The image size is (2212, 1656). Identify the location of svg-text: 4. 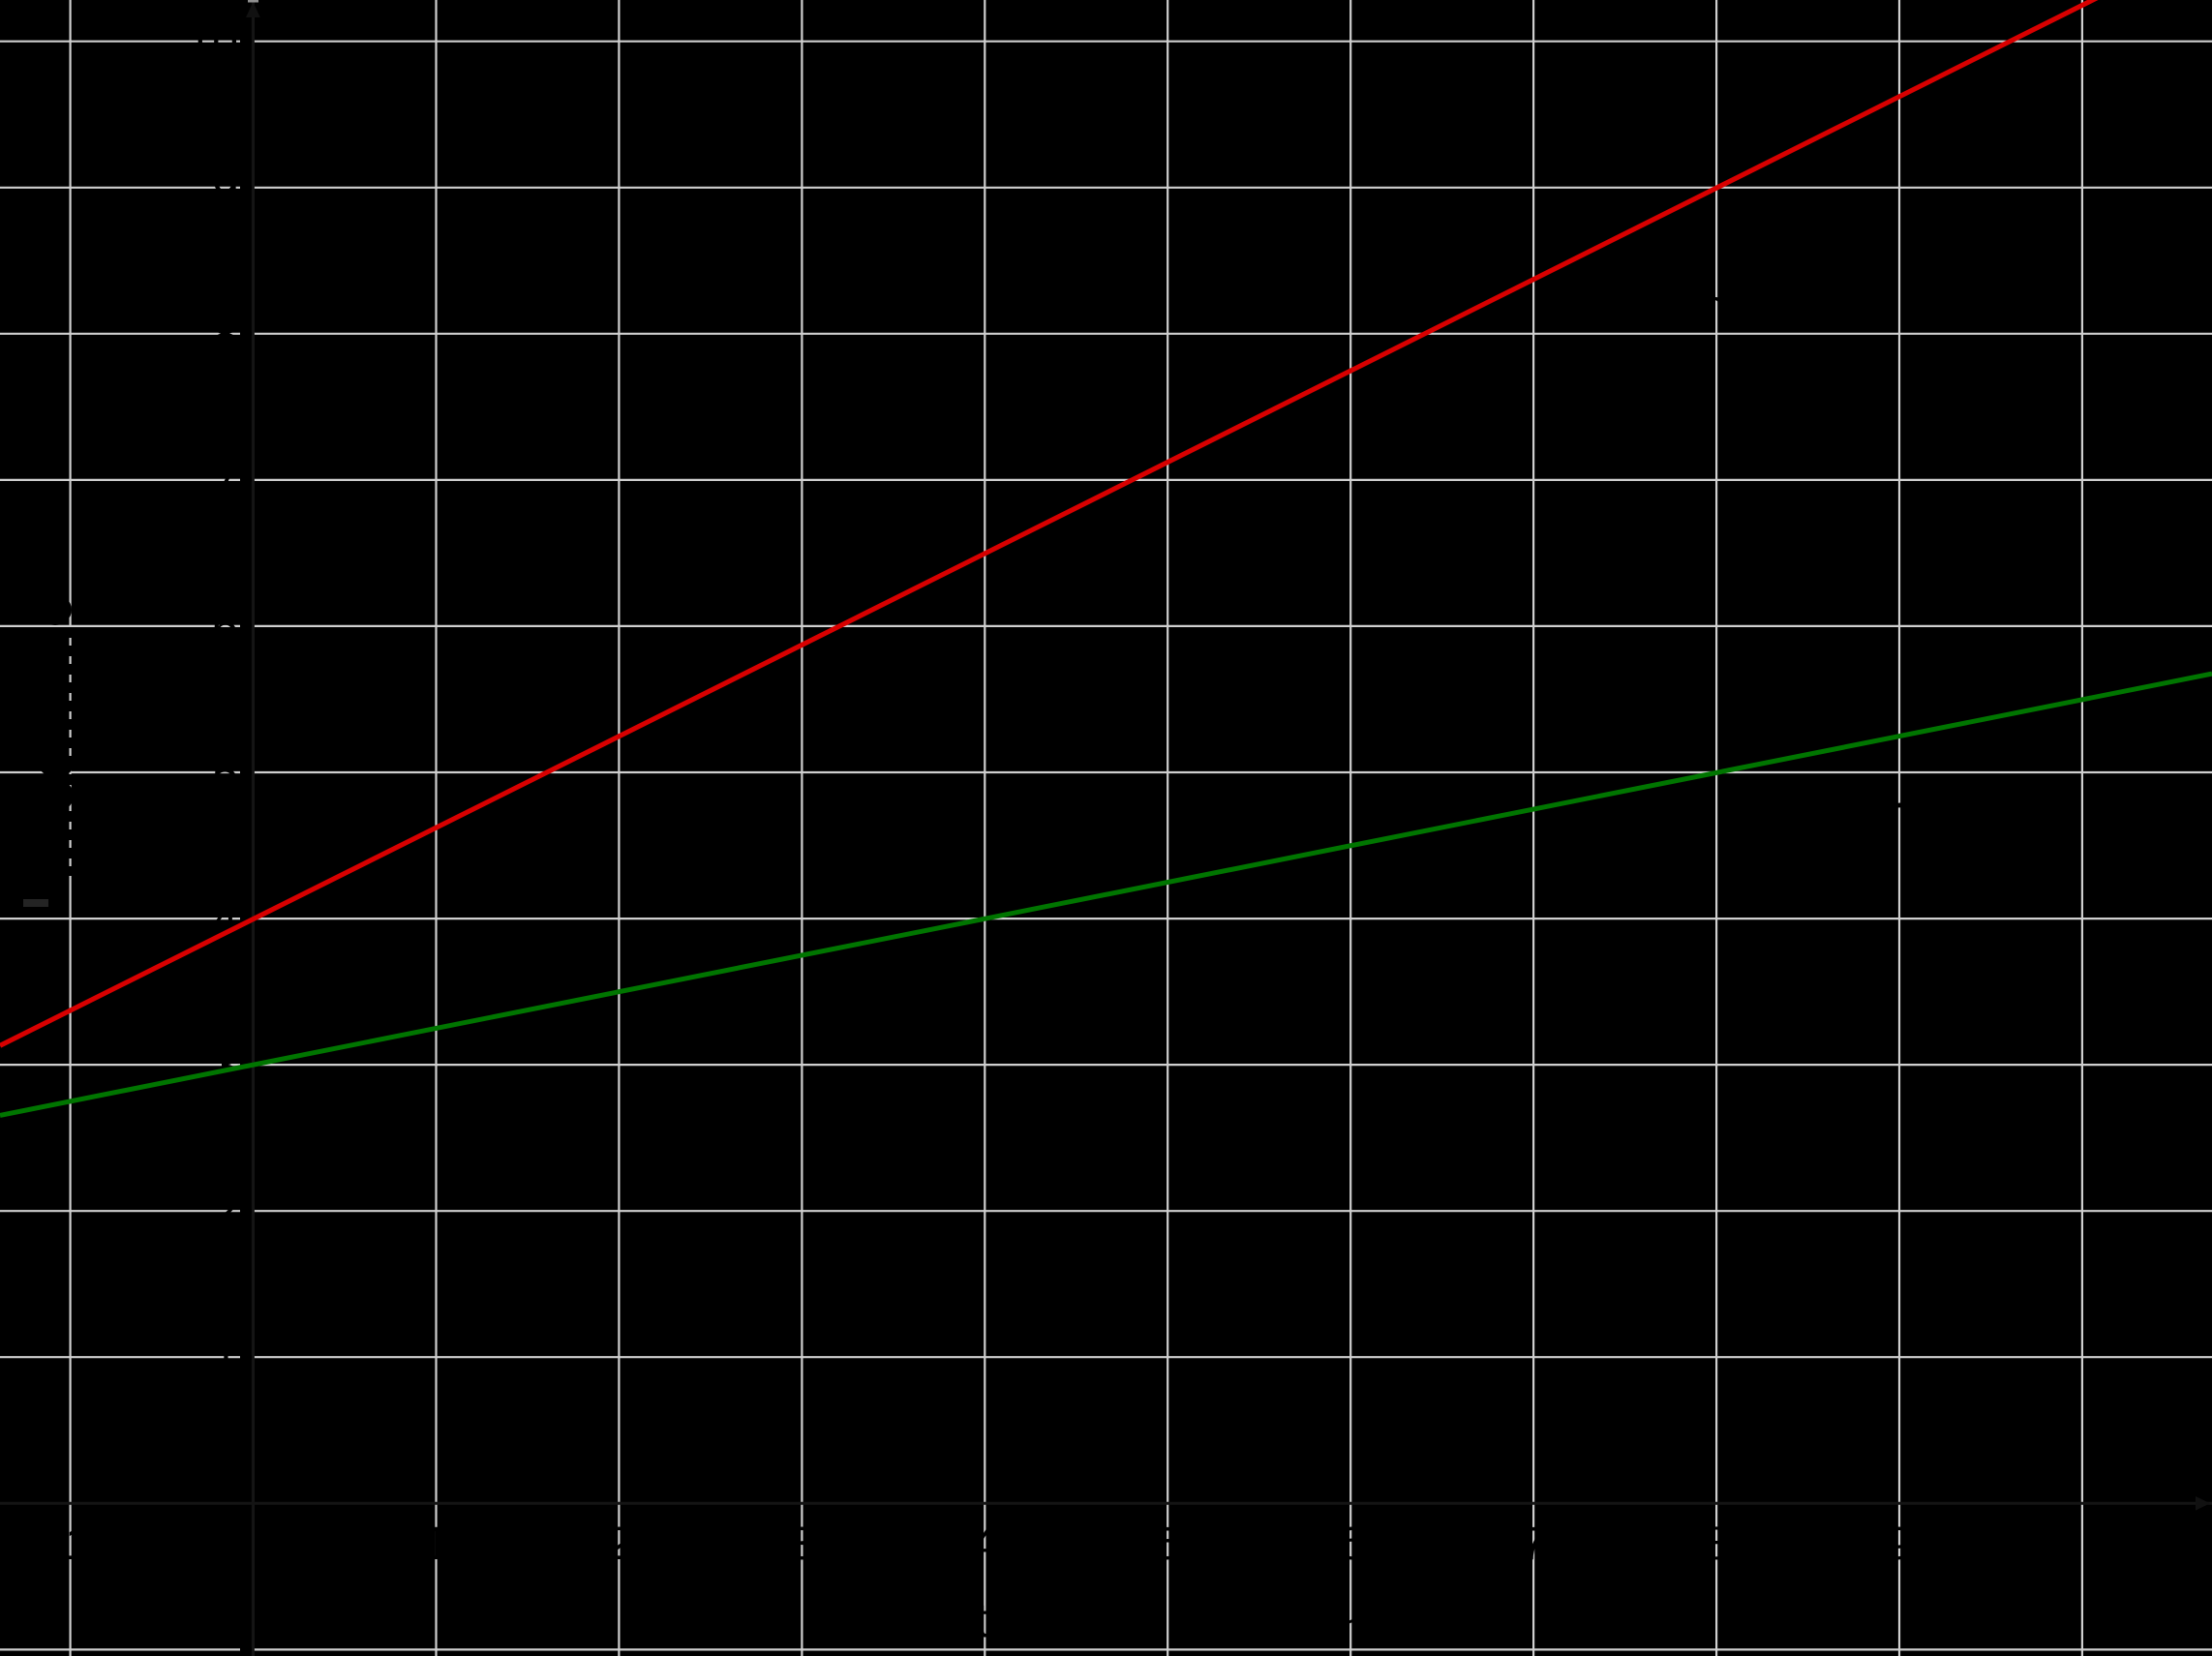
(985, 1545).